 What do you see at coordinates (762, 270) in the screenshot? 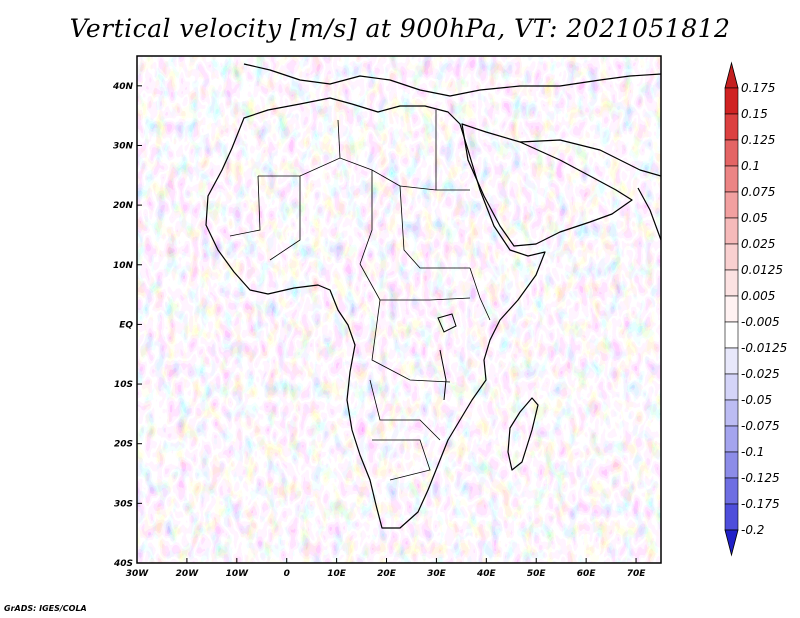
I see `colorbar-label: 0.0125` at bounding box center [762, 270].